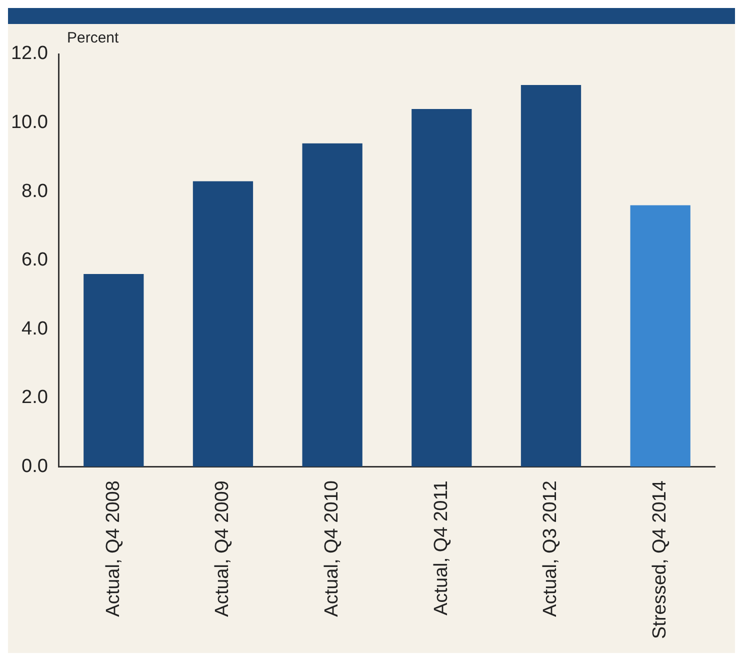 Image resolution: width=743 pixels, height=661 pixels. Describe the element at coordinates (332, 548) in the screenshot. I see `x-tick-label: Actual, Q4 2010` at that location.